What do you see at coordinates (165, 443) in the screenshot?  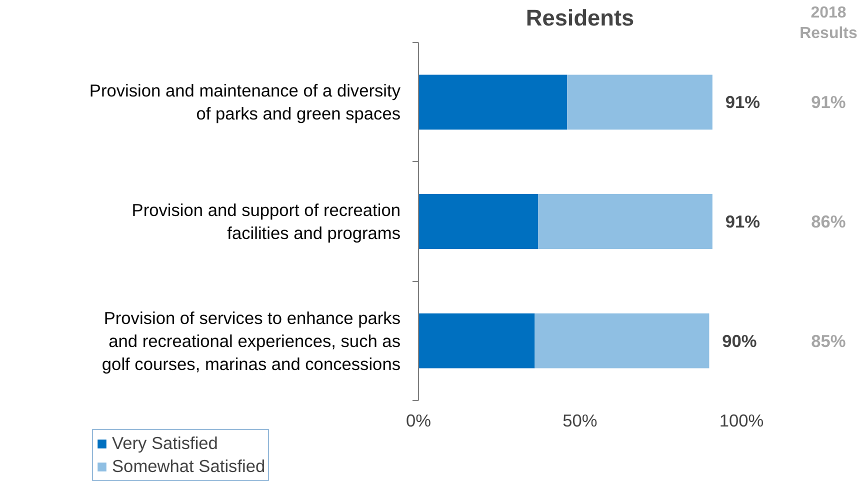 I see `legend-label: Very Satisfied` at bounding box center [165, 443].